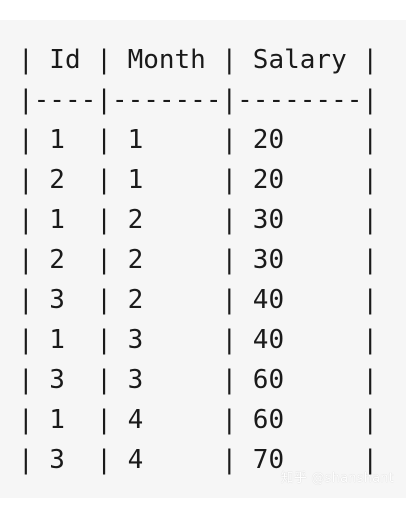 The height and width of the screenshot is (506, 406). I want to click on code-line-row: | 2 | 2 | 30 |, so click(198, 260).